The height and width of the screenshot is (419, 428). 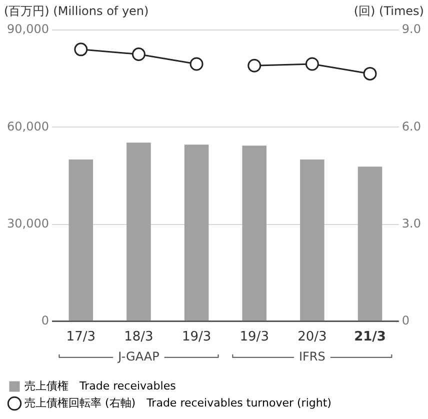 What do you see at coordinates (45, 321) in the screenshot?
I see `y-tick-label: 0` at bounding box center [45, 321].